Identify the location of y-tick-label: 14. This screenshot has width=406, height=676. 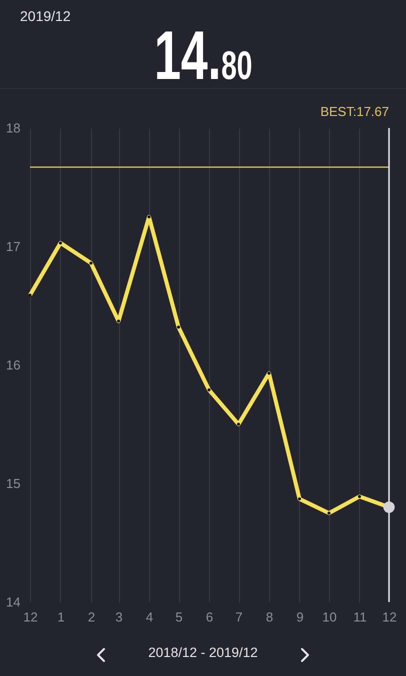
(13, 602).